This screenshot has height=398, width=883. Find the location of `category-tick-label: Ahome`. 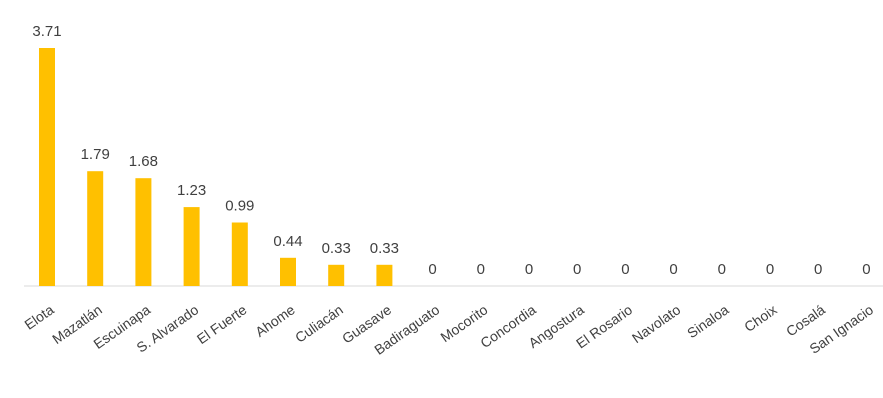

category-tick-label: Ahome is located at coordinates (275, 320).